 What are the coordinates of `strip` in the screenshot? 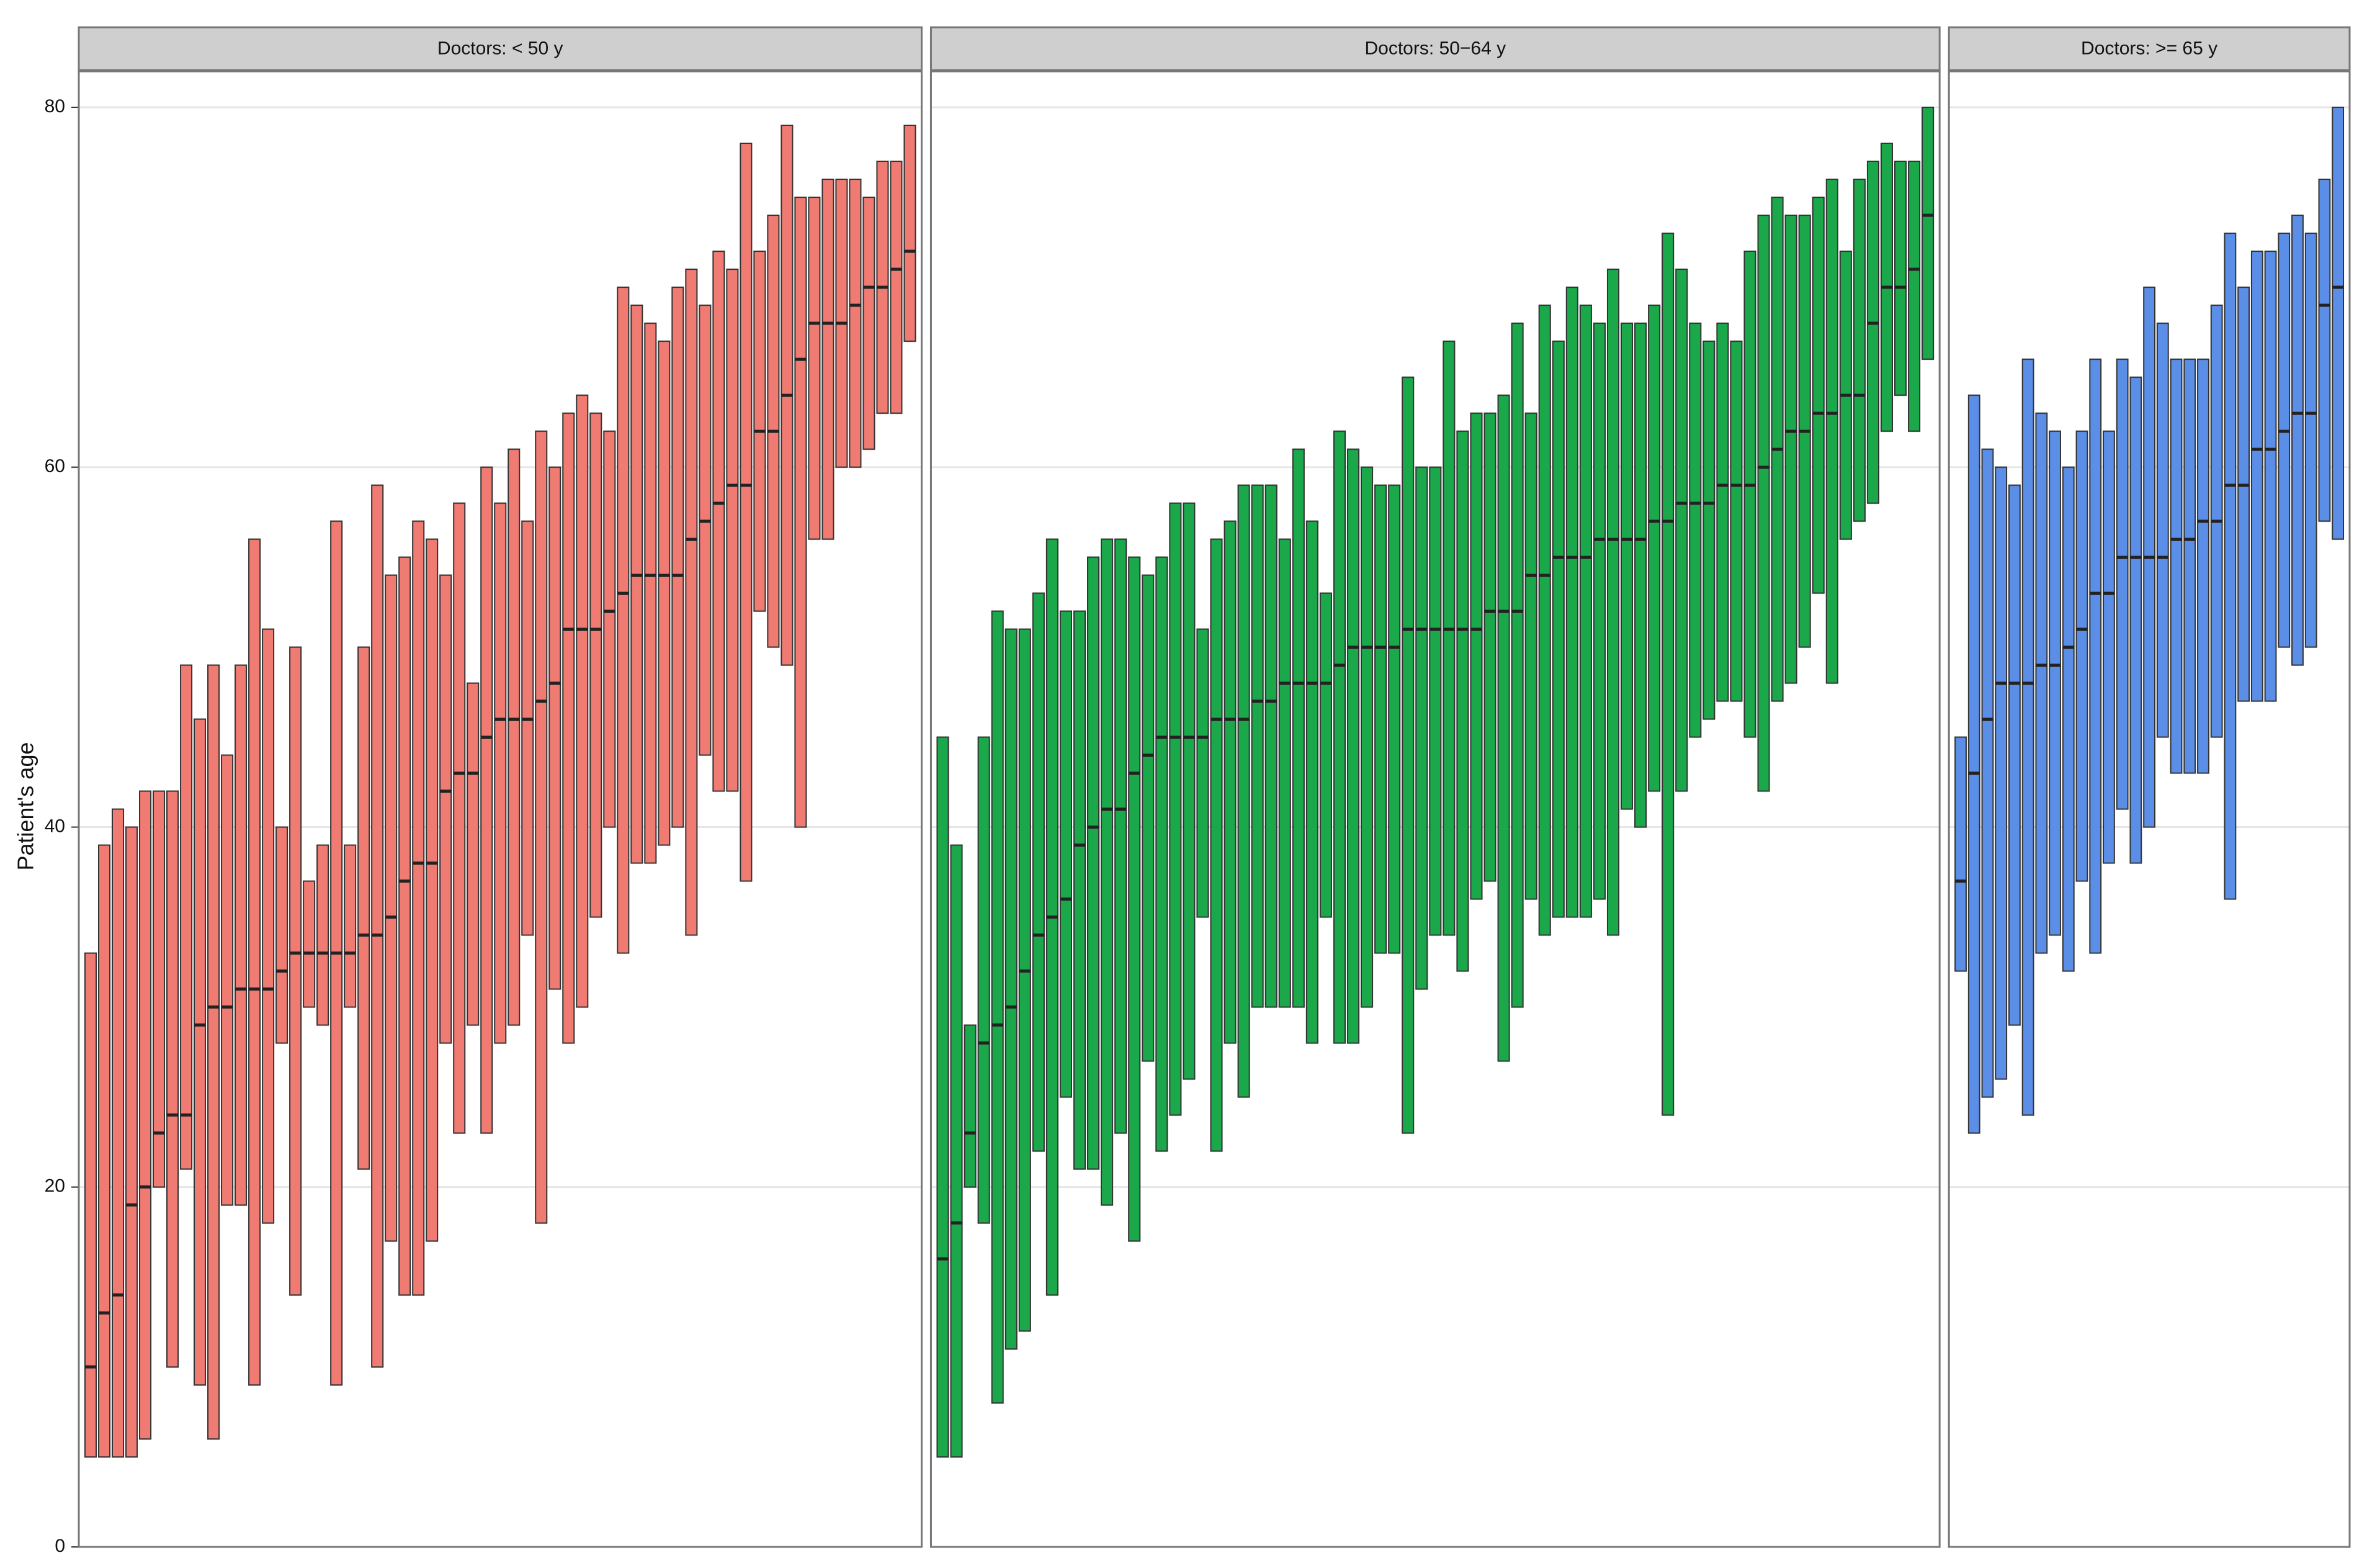 It's located at (1435, 48).